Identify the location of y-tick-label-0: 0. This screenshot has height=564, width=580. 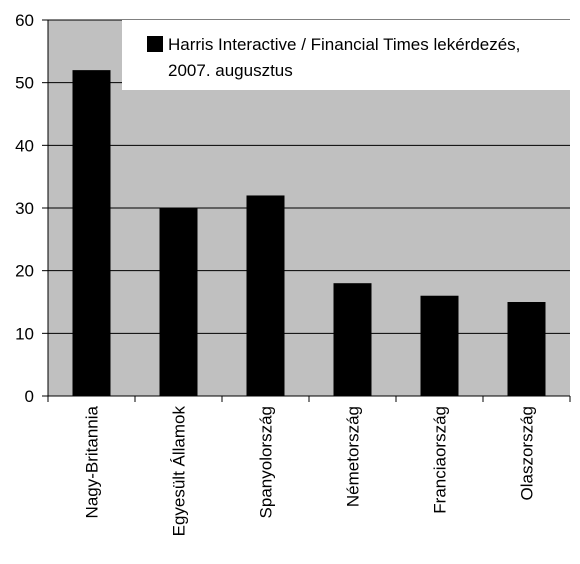
(29, 396).